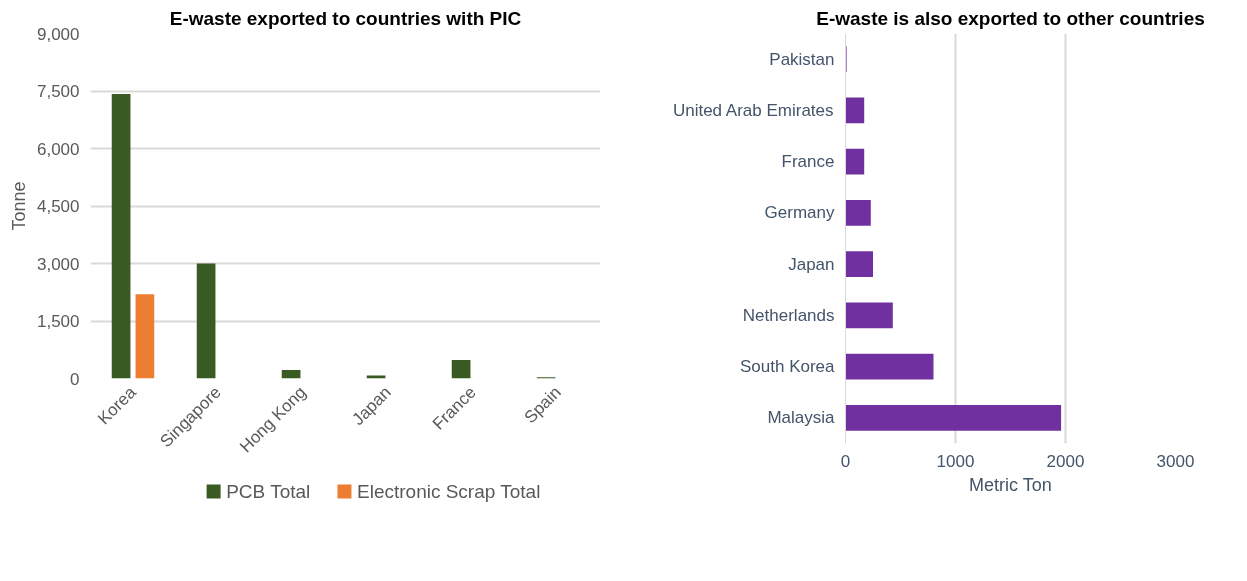  What do you see at coordinates (808, 162) in the screenshot?
I see `y-tick-label: France` at bounding box center [808, 162].